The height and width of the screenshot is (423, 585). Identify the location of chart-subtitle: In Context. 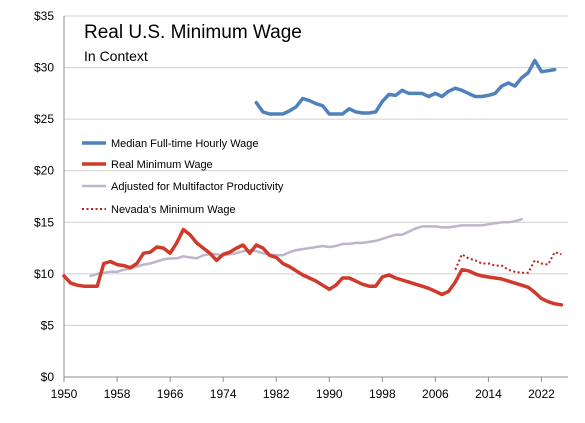
(116, 56).